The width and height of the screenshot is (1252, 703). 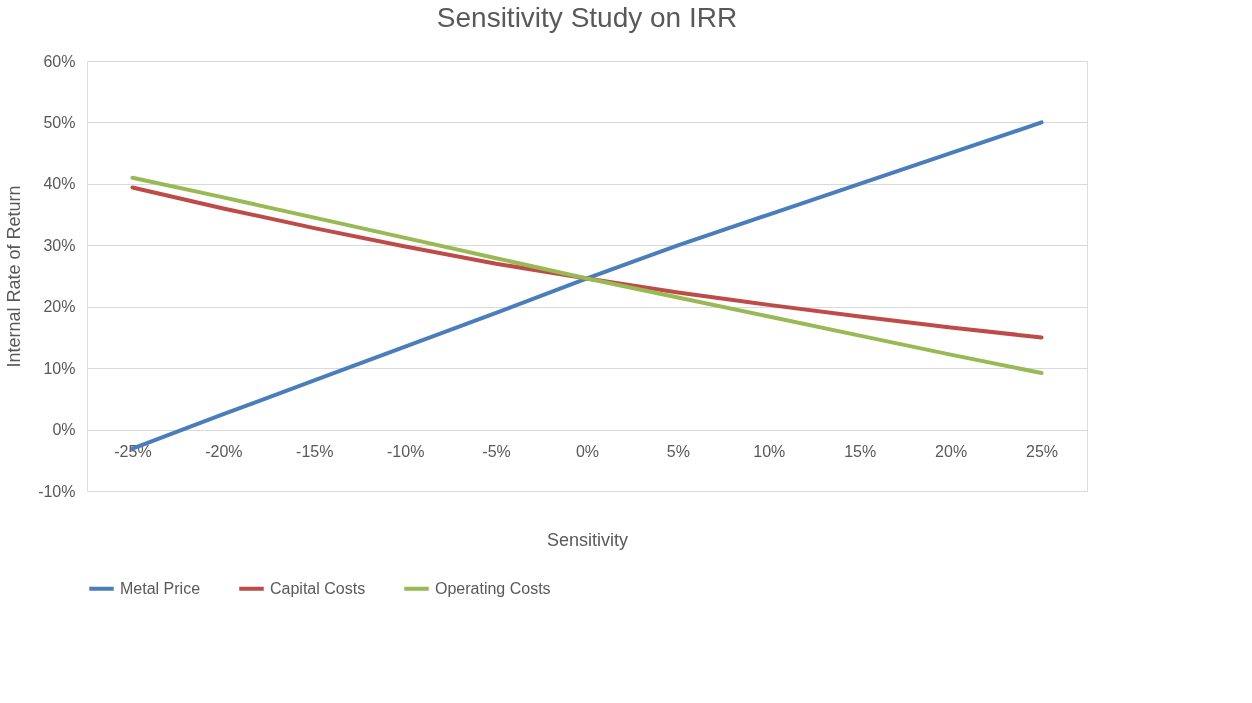 I want to click on x-axis-title: Sensitivity, so click(x=587, y=539).